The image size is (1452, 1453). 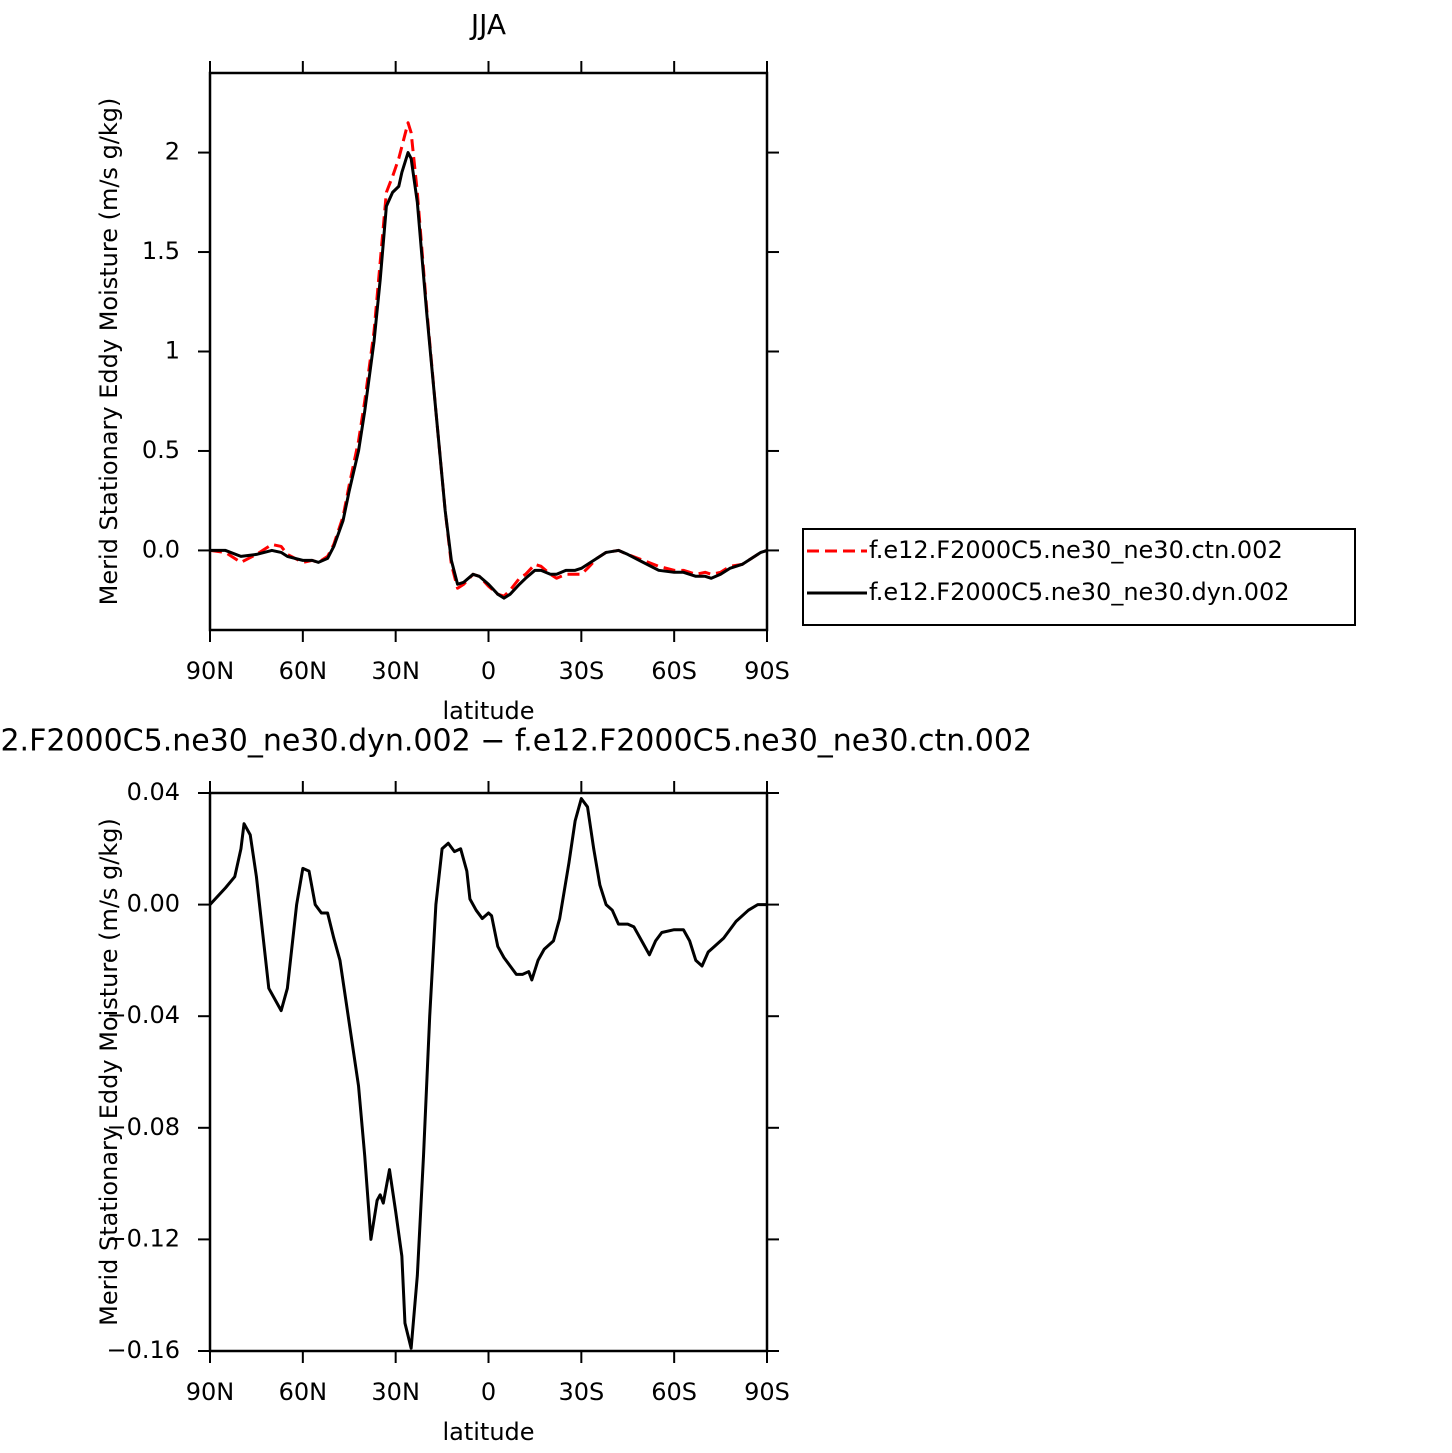 I want to click on chart-title: JJA, so click(x=487, y=24).